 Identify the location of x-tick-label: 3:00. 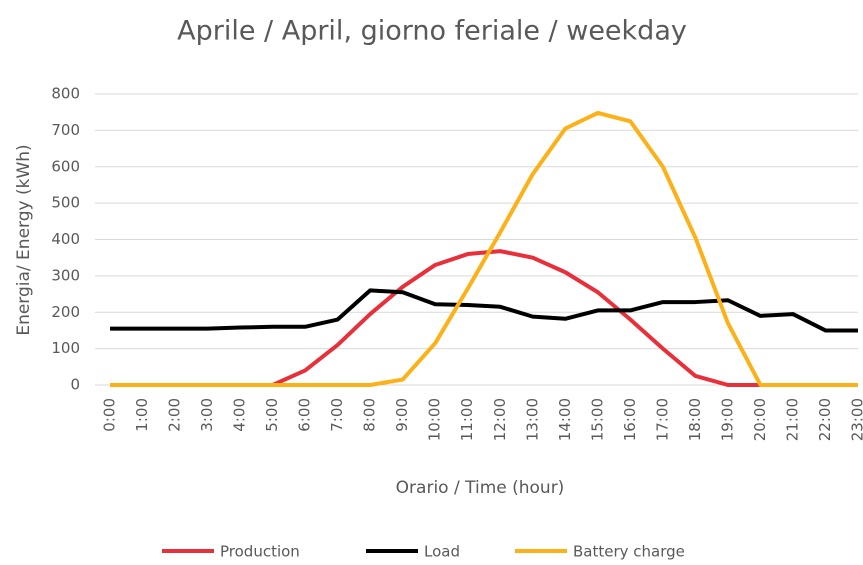
(207, 415).